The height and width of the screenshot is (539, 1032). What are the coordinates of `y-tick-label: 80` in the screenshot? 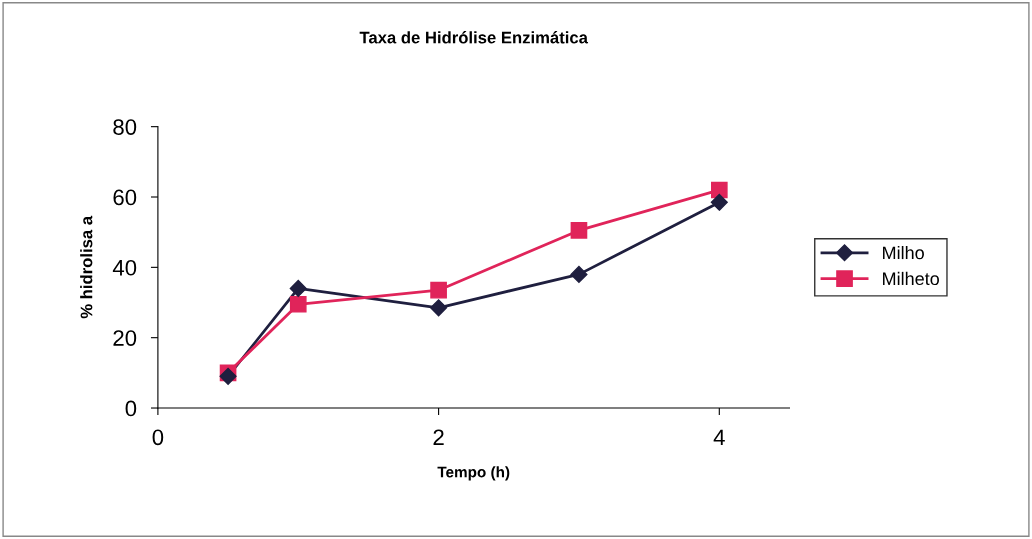 It's located at (125, 127).